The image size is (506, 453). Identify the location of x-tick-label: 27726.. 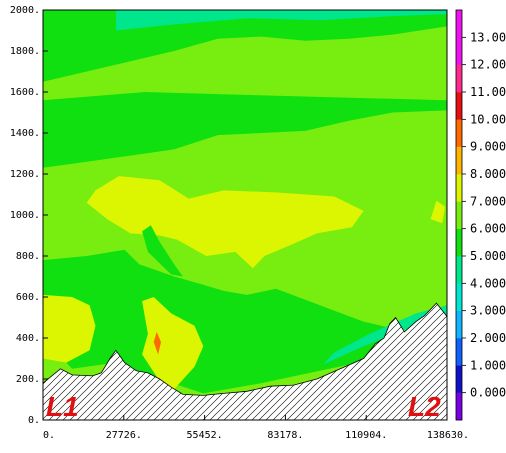
(124, 435).